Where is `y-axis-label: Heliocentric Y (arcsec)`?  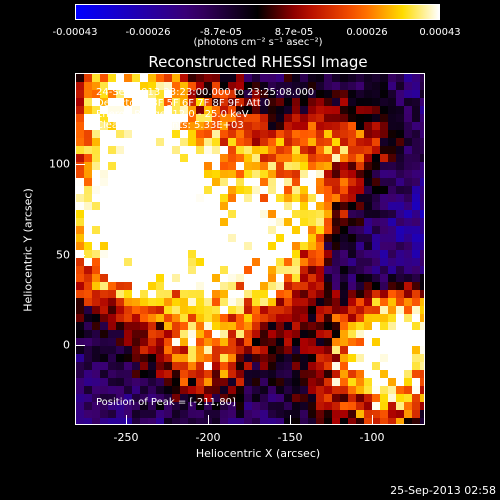
y-axis-label: Heliocentric Y (arcsec) is located at coordinates (28, 250).